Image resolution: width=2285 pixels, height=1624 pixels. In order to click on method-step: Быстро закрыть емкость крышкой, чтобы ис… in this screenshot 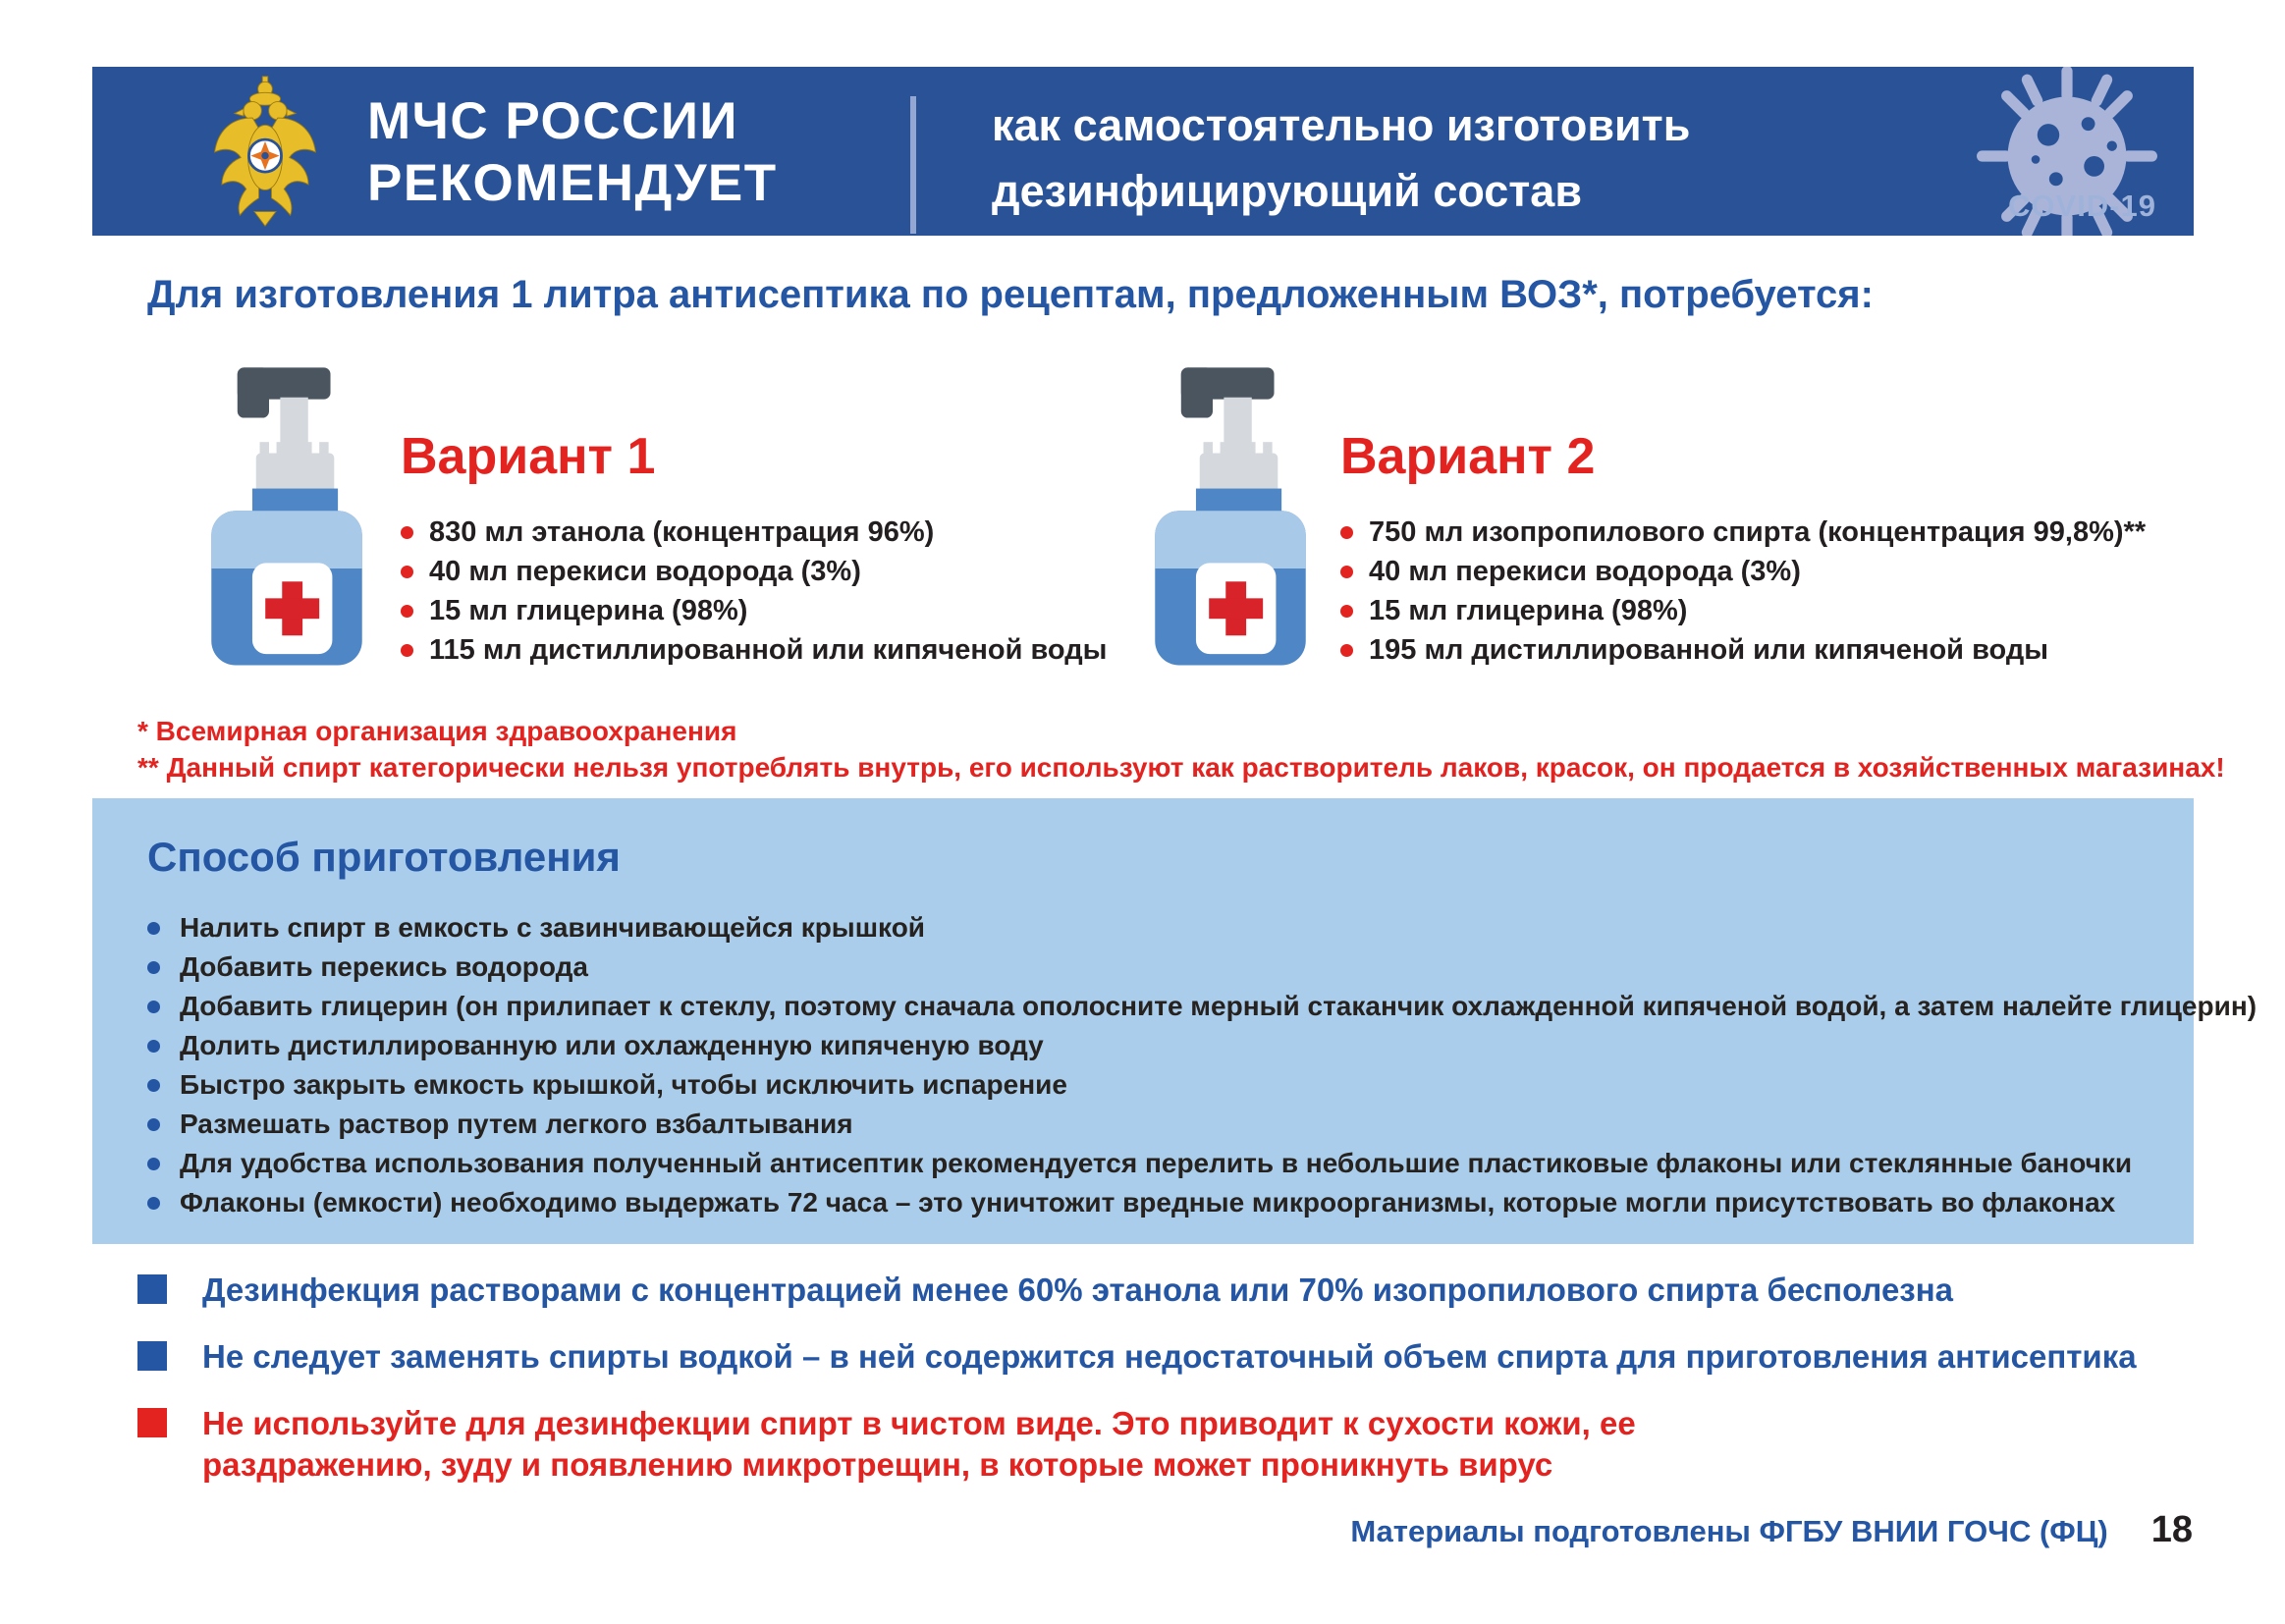, I will do `click(1170, 1085)`.